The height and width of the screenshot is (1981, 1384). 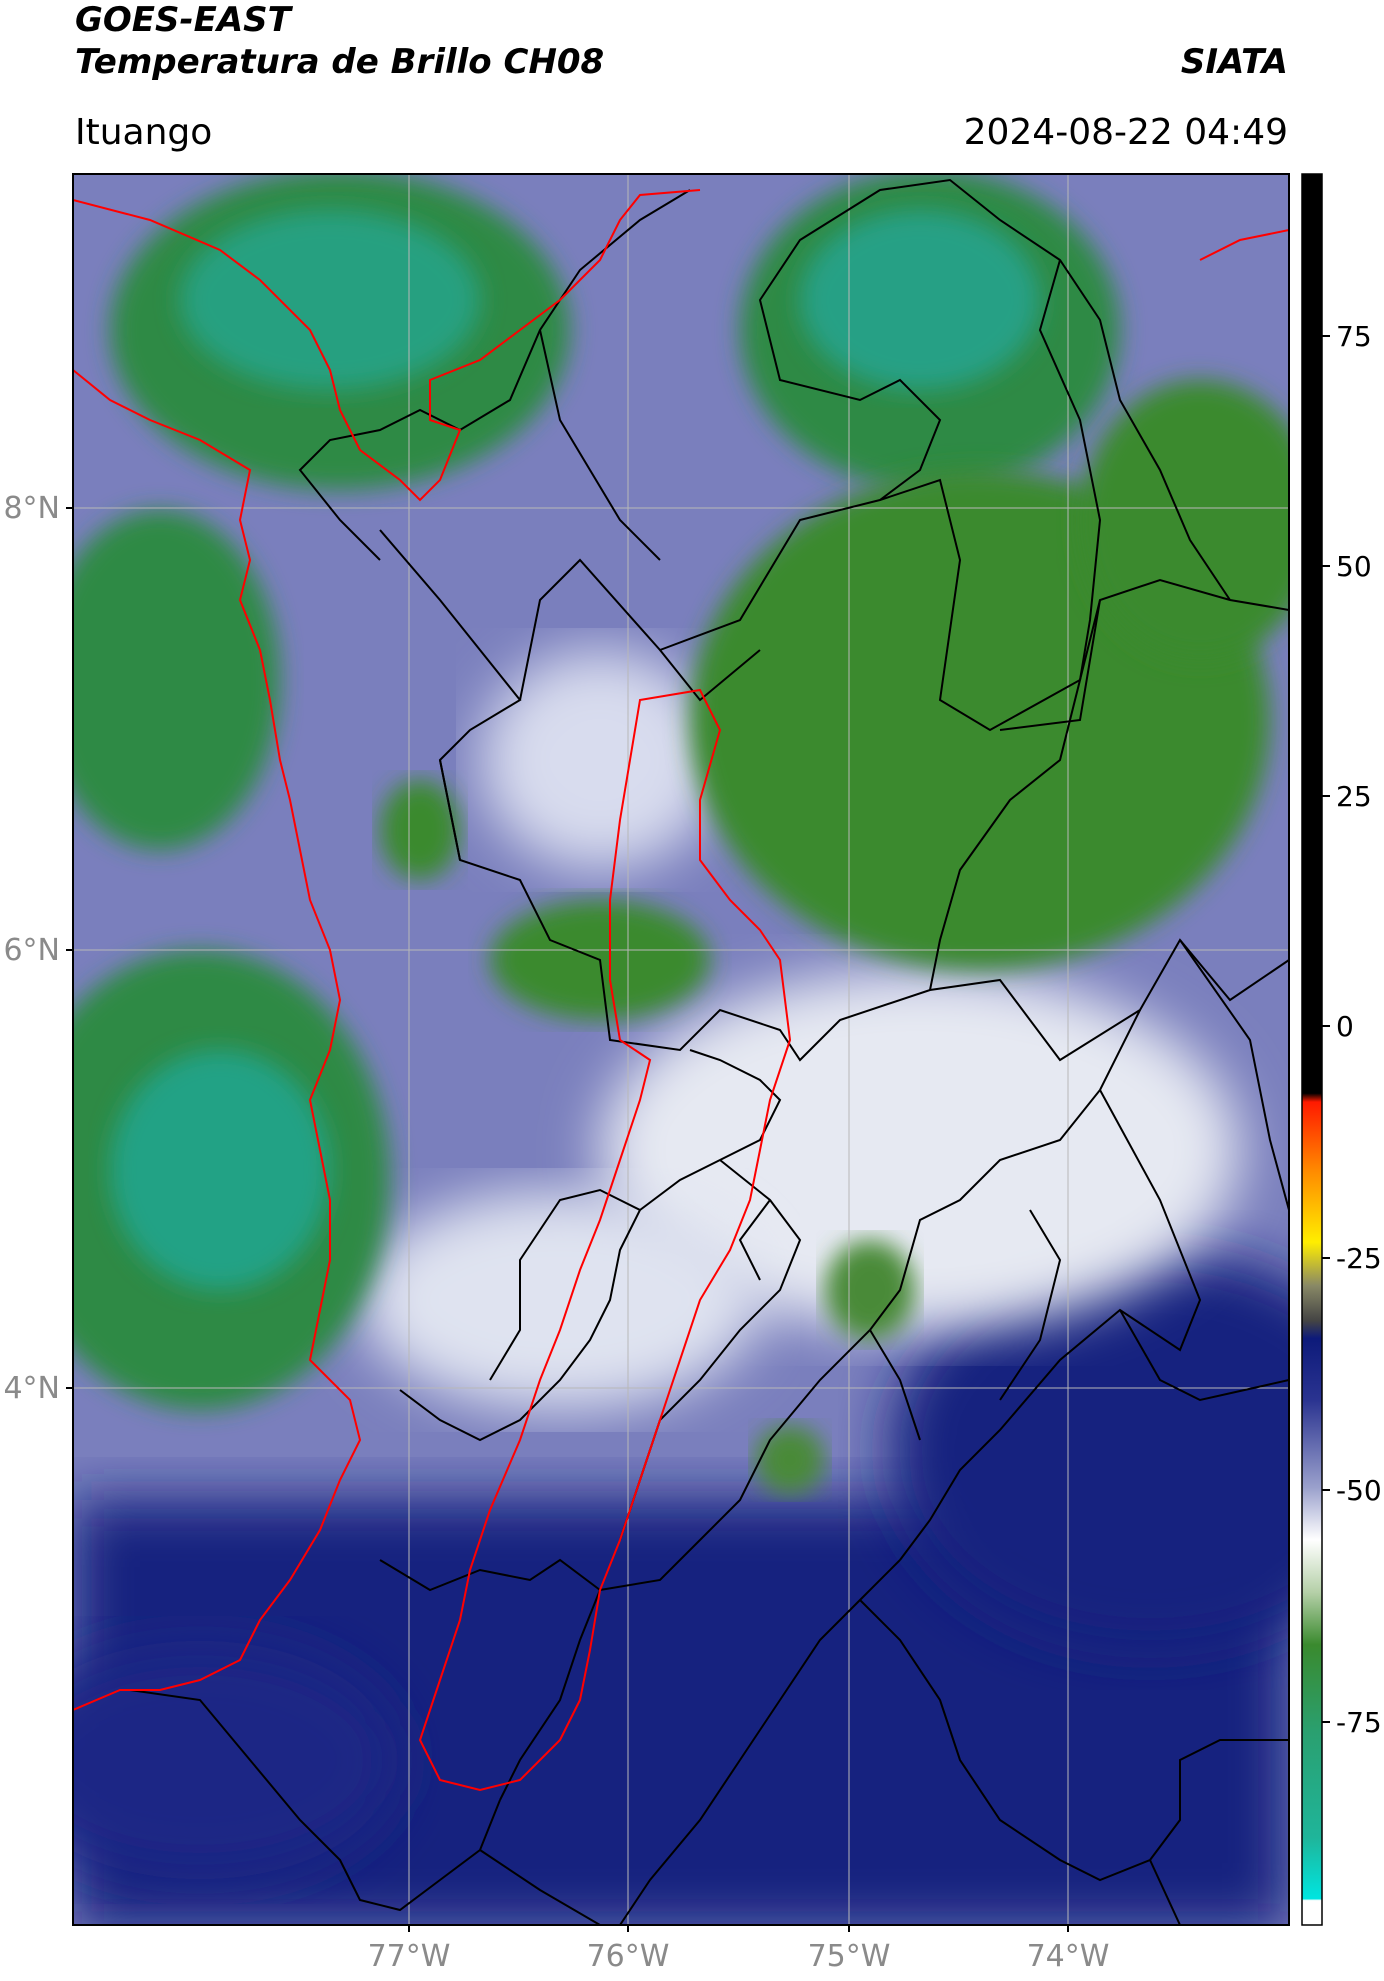 What do you see at coordinates (409, 1956) in the screenshot?
I see `lon-label-77w: 77°W` at bounding box center [409, 1956].